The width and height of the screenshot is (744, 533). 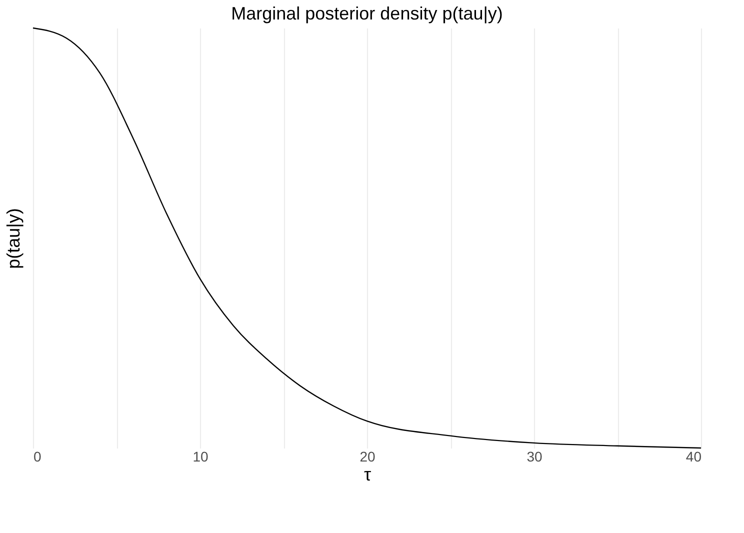 I want to click on x-tick-label: 20, so click(x=368, y=456).